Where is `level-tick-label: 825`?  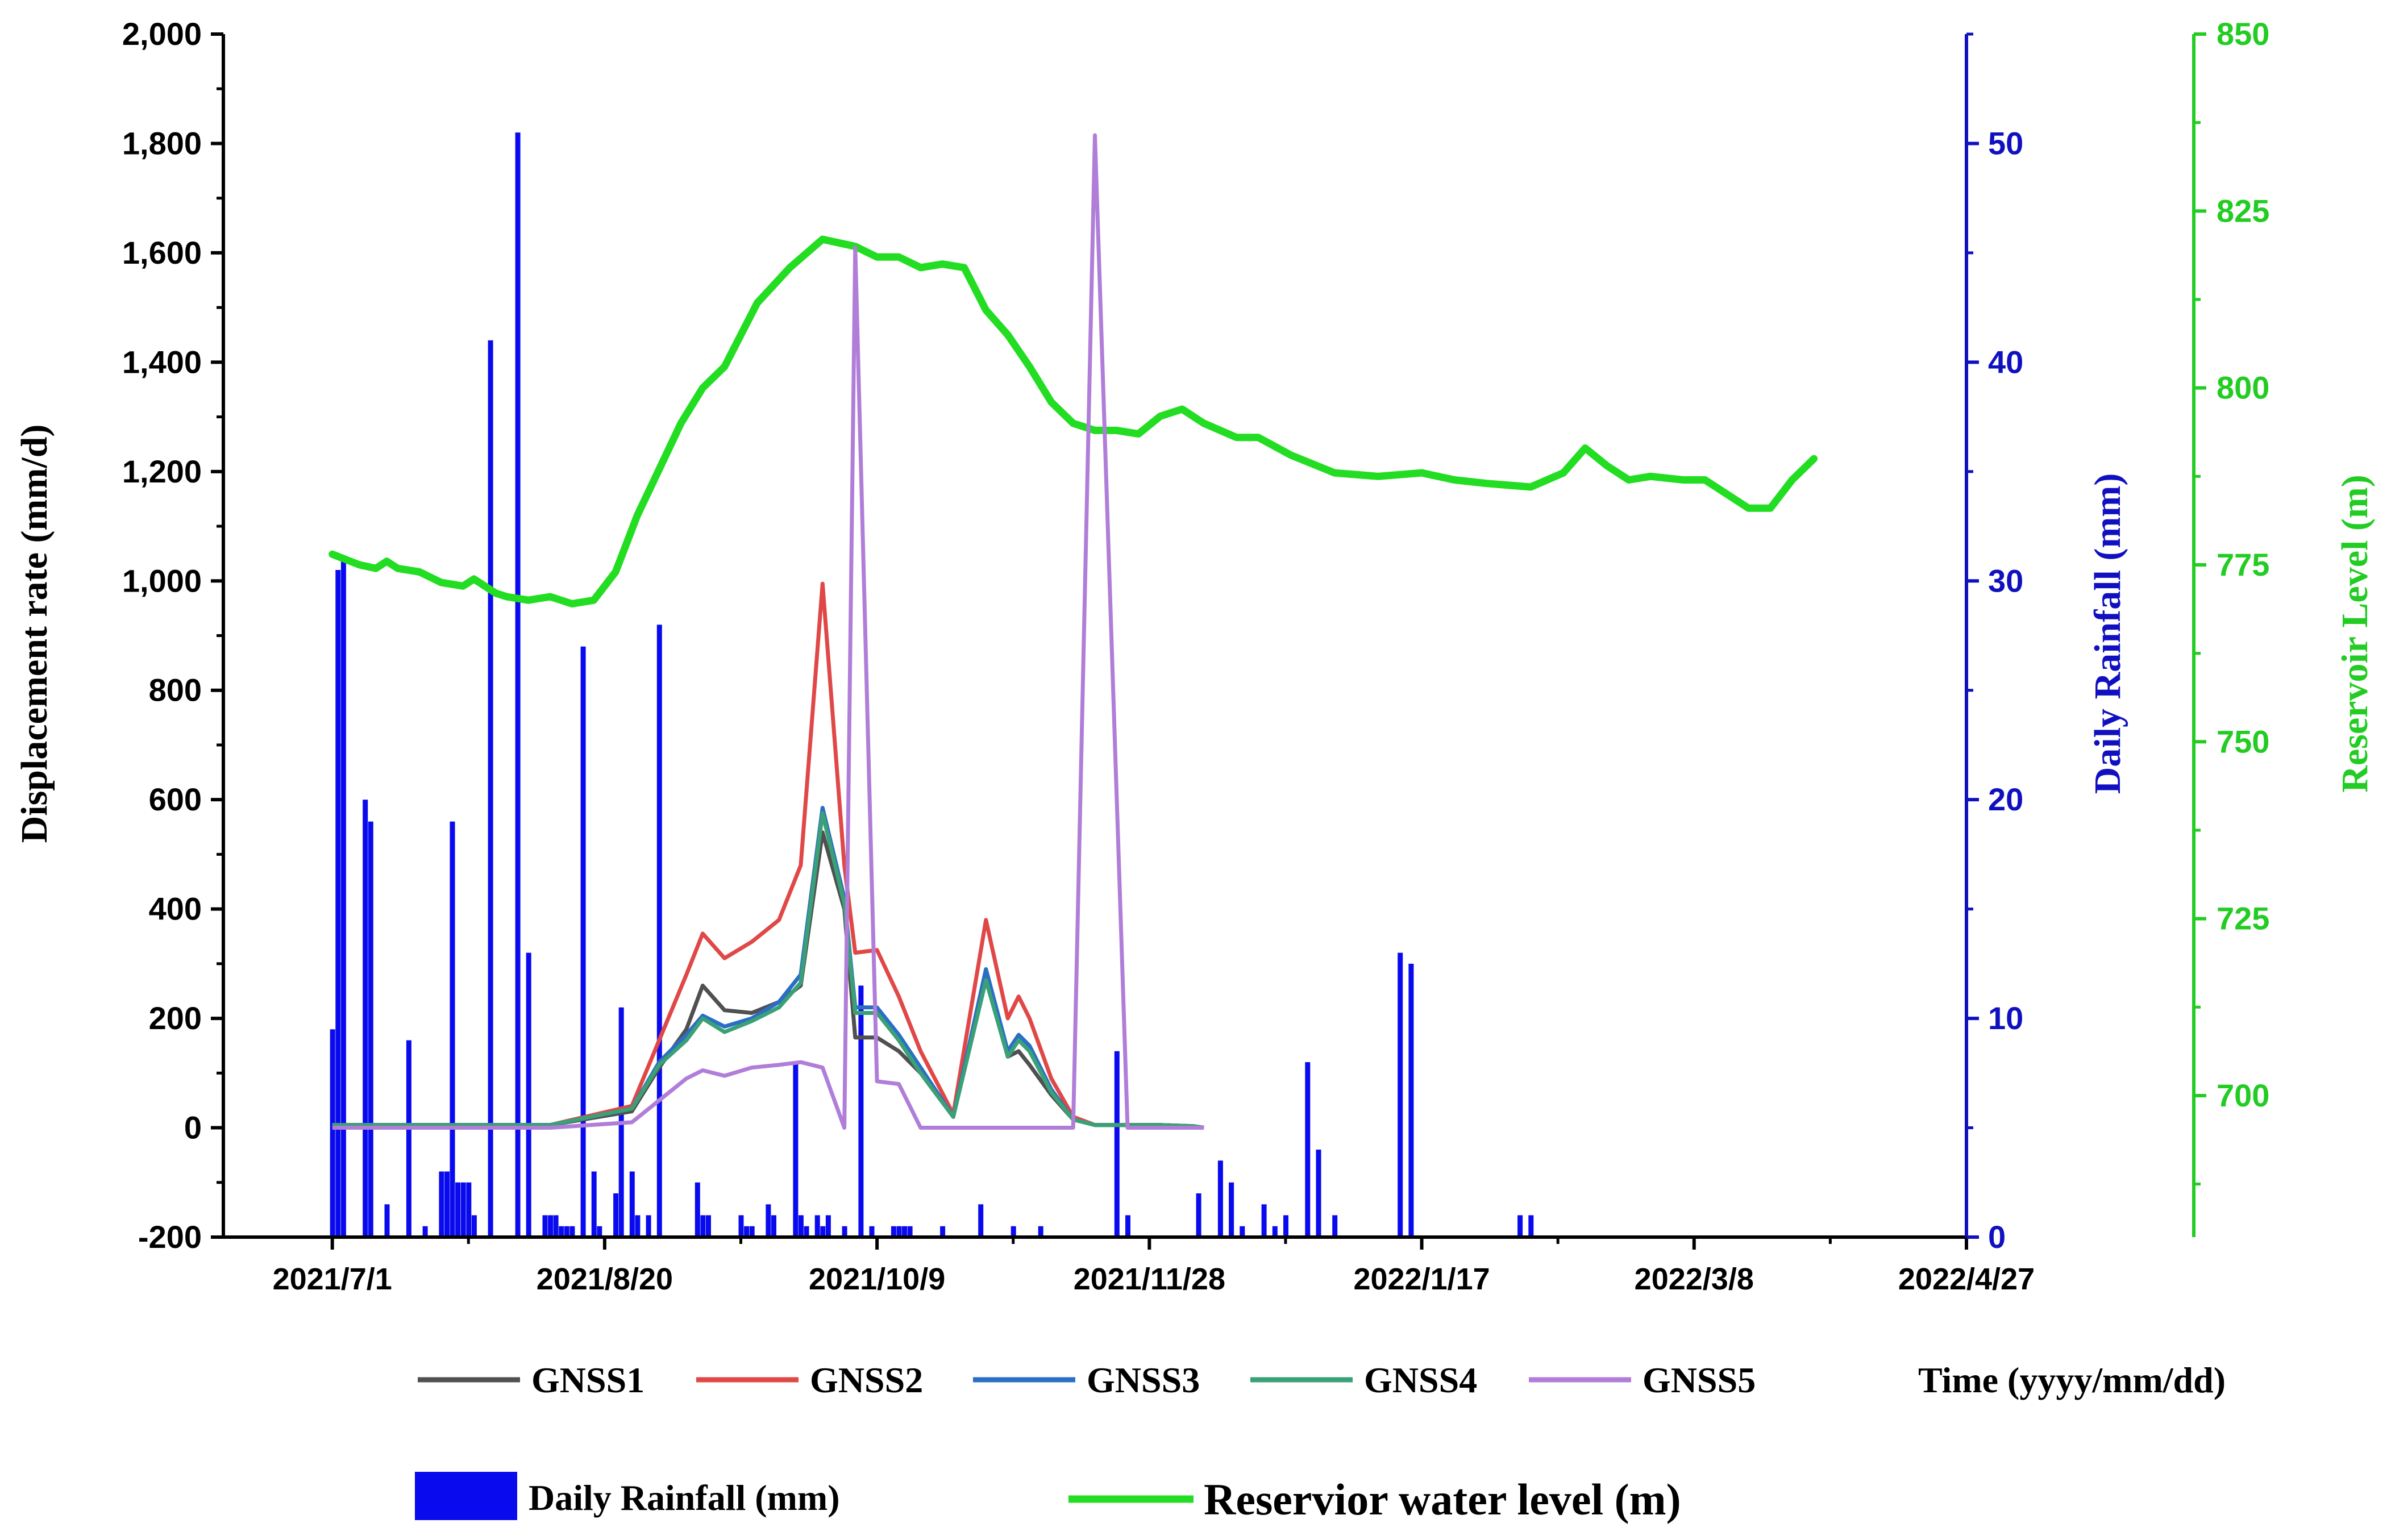 level-tick-label: 825 is located at coordinates (2243, 210).